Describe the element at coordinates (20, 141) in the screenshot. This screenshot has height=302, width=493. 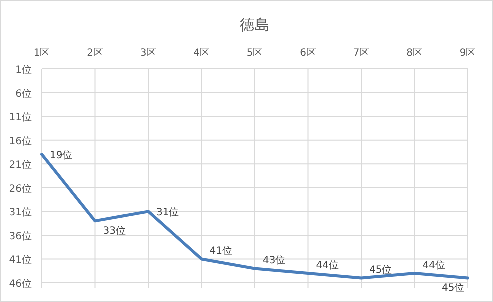
I see `y-tick-label: 16位` at that location.